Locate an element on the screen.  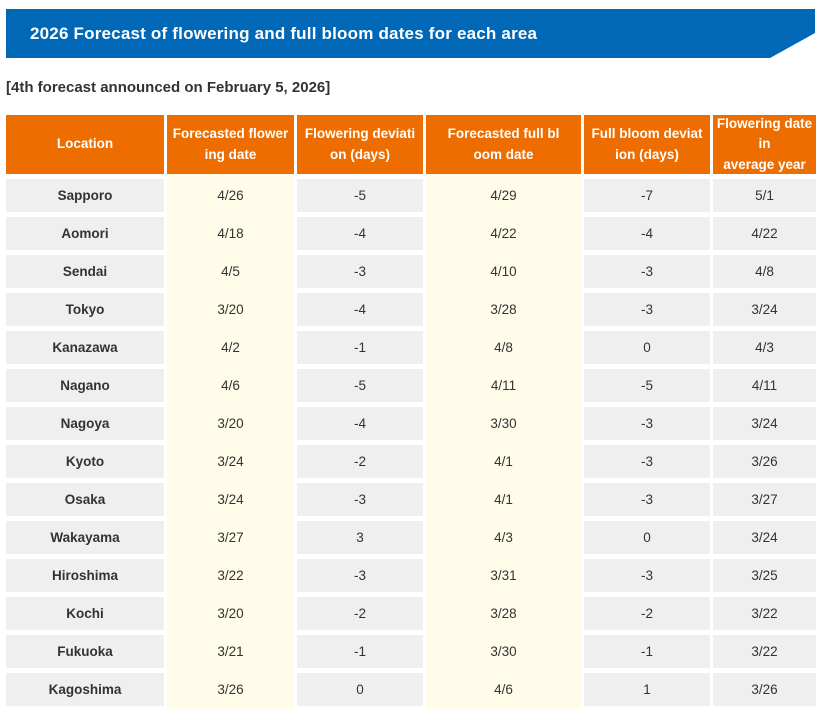
table-cell: 5/1 is located at coordinates (764, 195).